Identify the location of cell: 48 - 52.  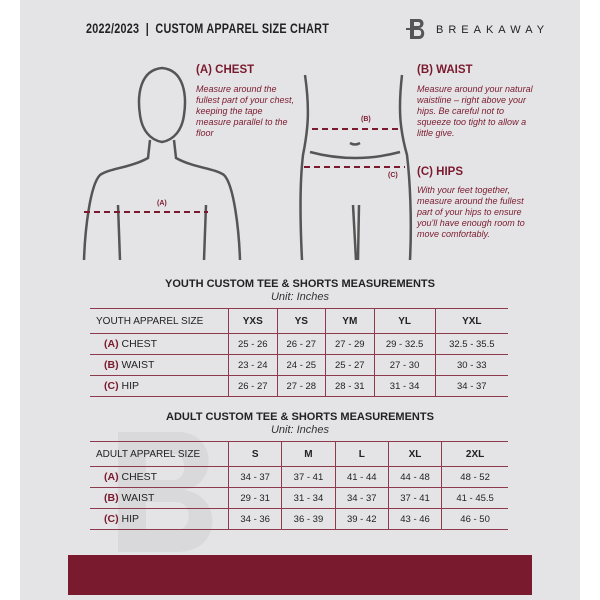
(474, 477).